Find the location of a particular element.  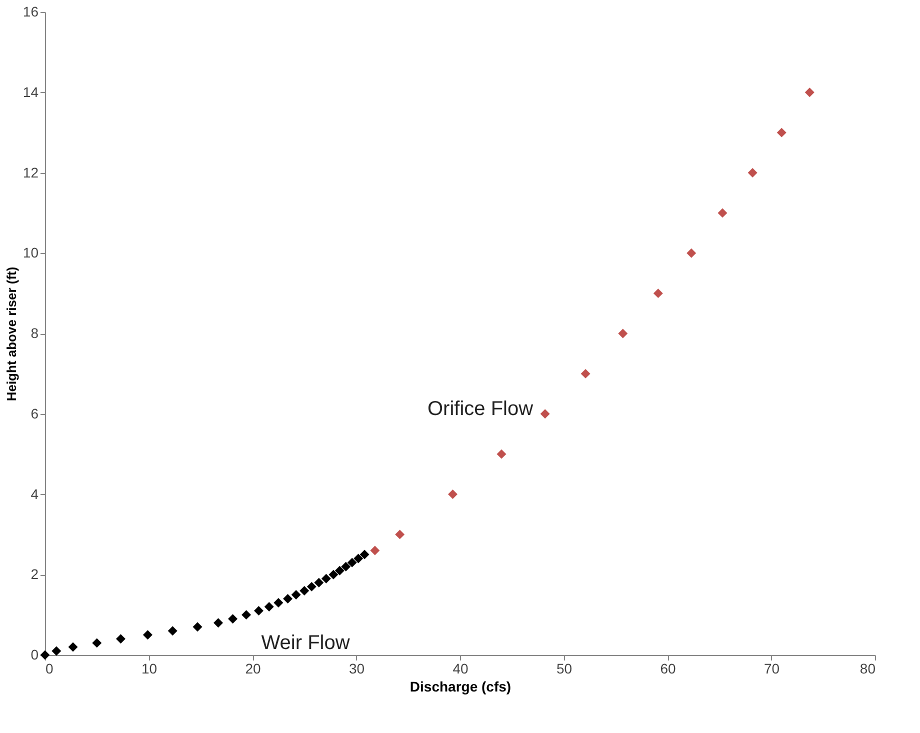

x-tick-label: 20 is located at coordinates (253, 668).